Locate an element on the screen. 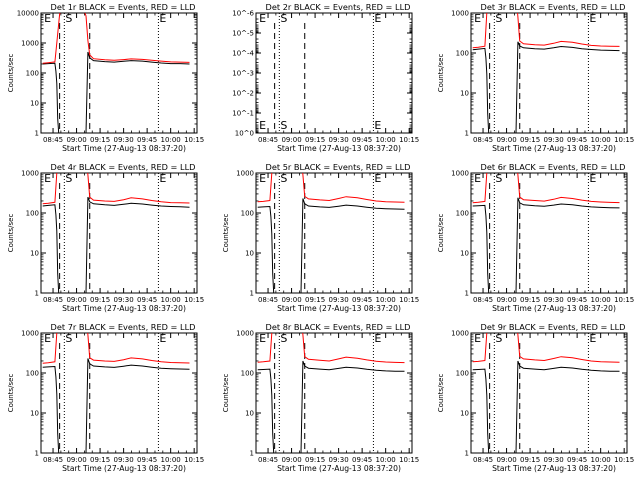 The width and height of the screenshot is (640, 480). y-tick-label: 10^-1 is located at coordinates (243, 114).